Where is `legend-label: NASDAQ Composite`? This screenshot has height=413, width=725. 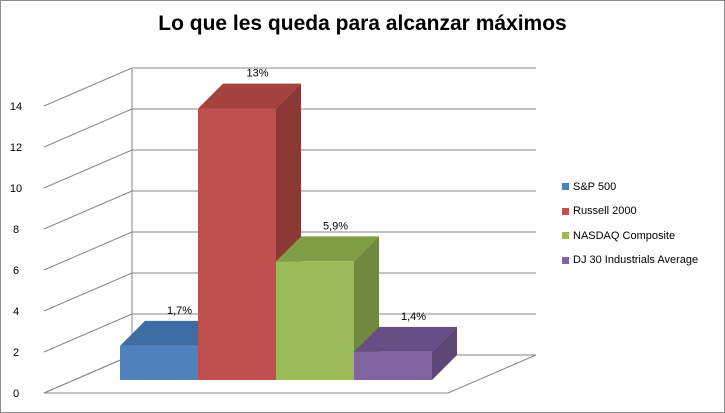
legend-label: NASDAQ Composite is located at coordinates (624, 235).